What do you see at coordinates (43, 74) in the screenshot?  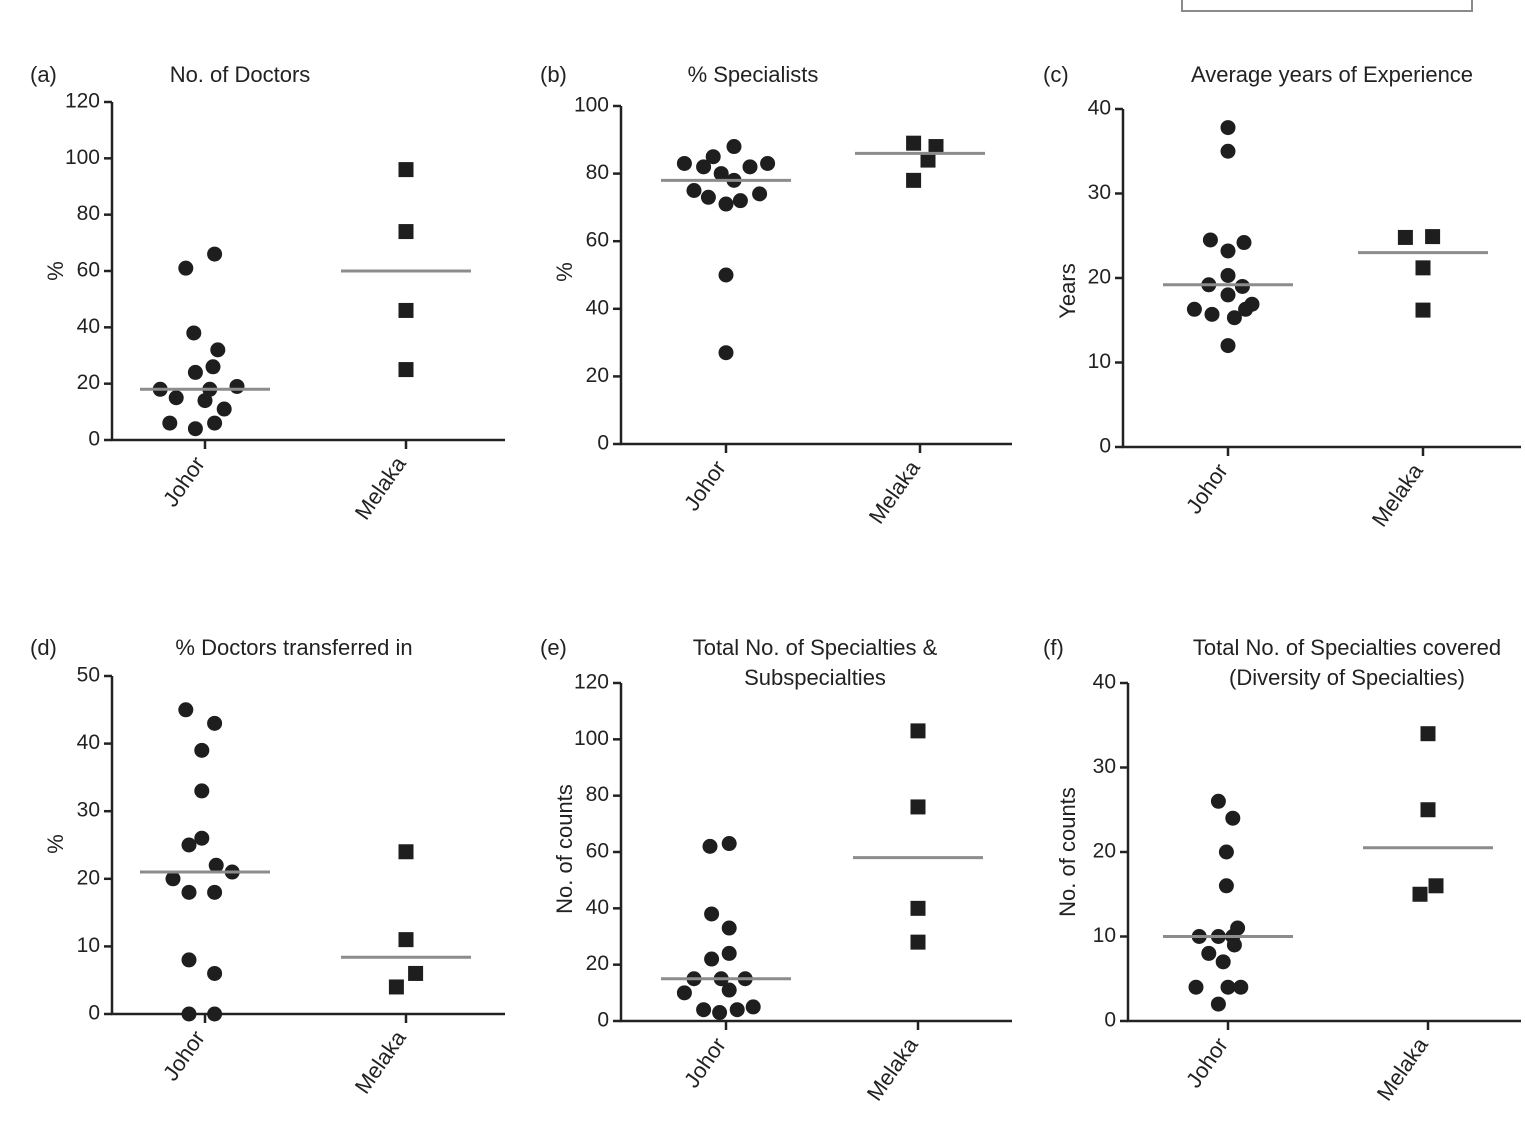 I see `panel-label: (a)` at bounding box center [43, 74].